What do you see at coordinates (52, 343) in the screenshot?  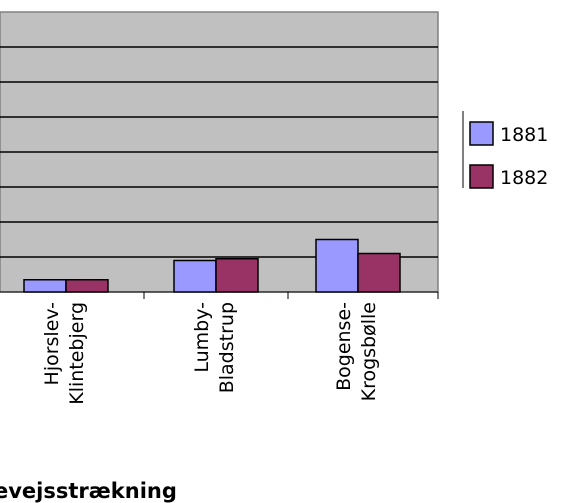 I see `x-tick-label-line: Hjorslev-` at bounding box center [52, 343].